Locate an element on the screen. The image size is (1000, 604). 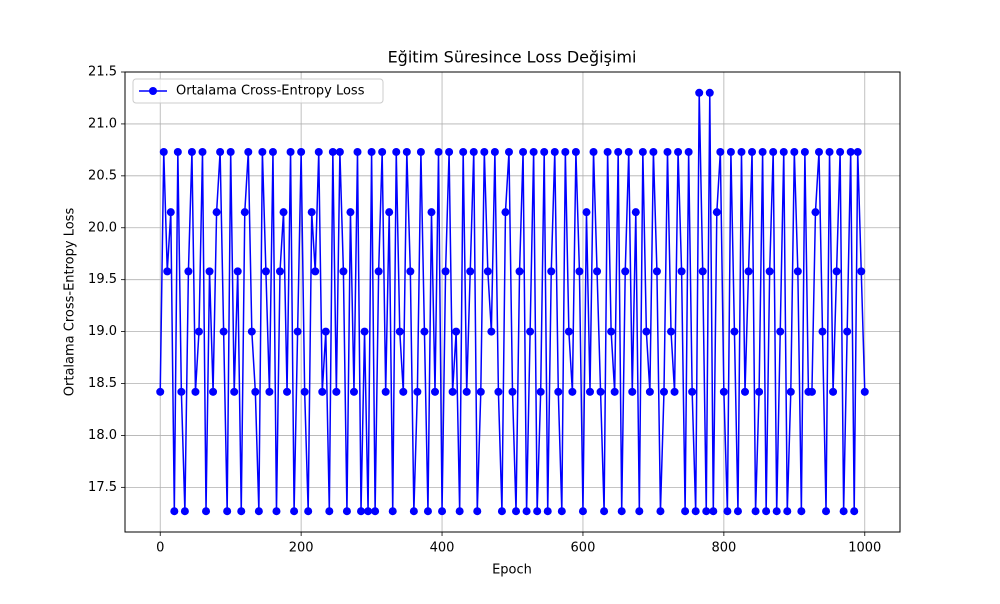
y-tick-label: 18.0 is located at coordinates (102, 435).